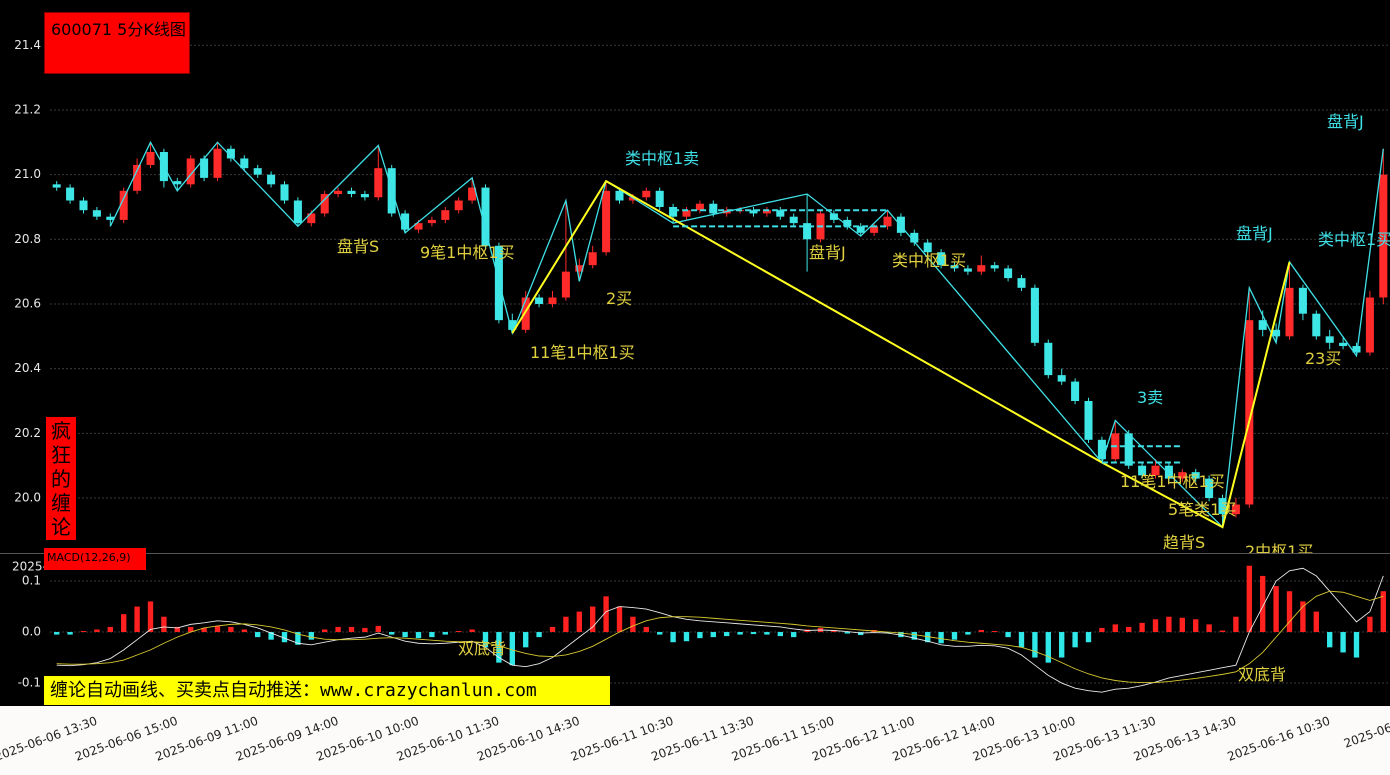  Describe the element at coordinates (95, 559) in the screenshot. I see `macd-title: MACD(12,26,9)` at that location.